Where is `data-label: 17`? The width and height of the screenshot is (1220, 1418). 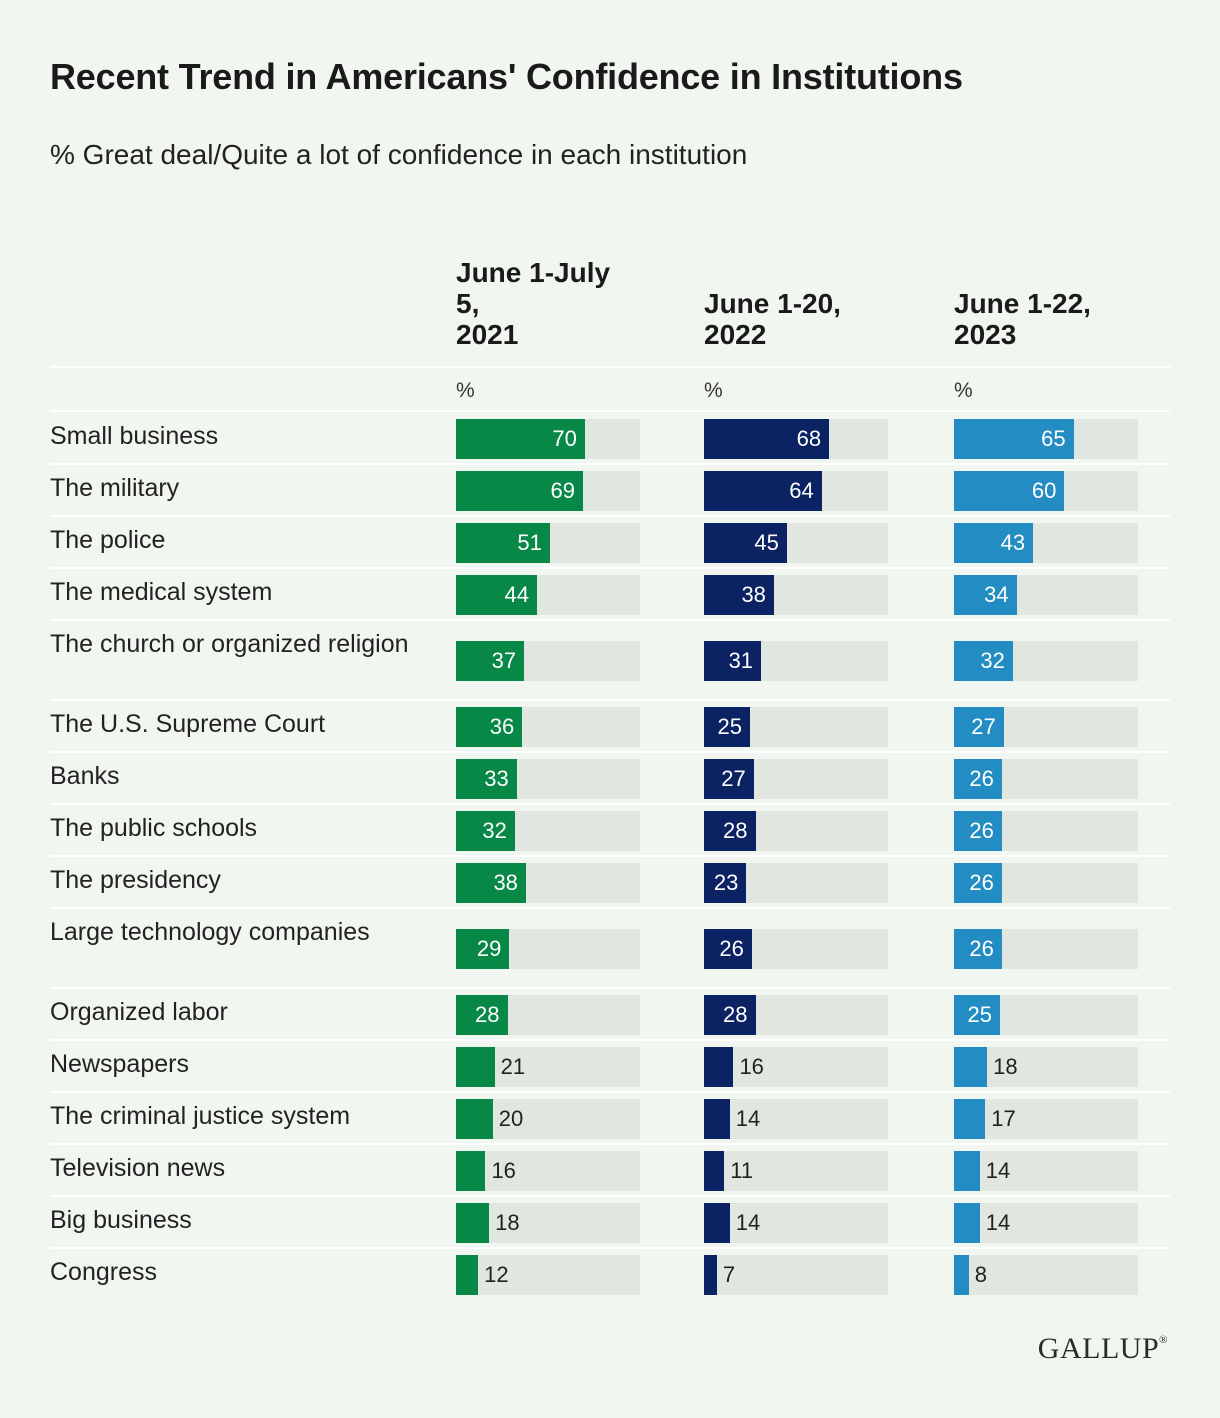 data-label: 17 is located at coordinates (1003, 1118).